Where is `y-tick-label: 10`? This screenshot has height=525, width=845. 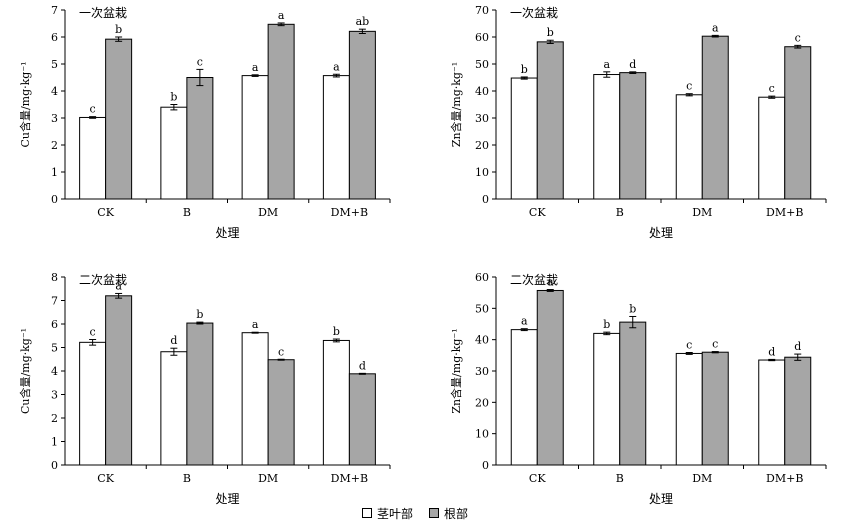
y-tick-label: 10 is located at coordinates (482, 172).